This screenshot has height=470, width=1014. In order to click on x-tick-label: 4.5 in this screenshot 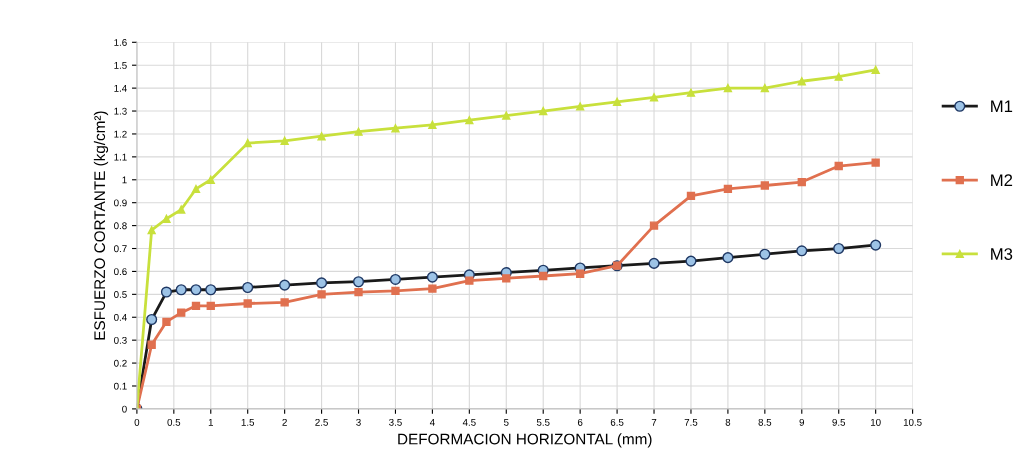, I will do `click(469, 422)`.